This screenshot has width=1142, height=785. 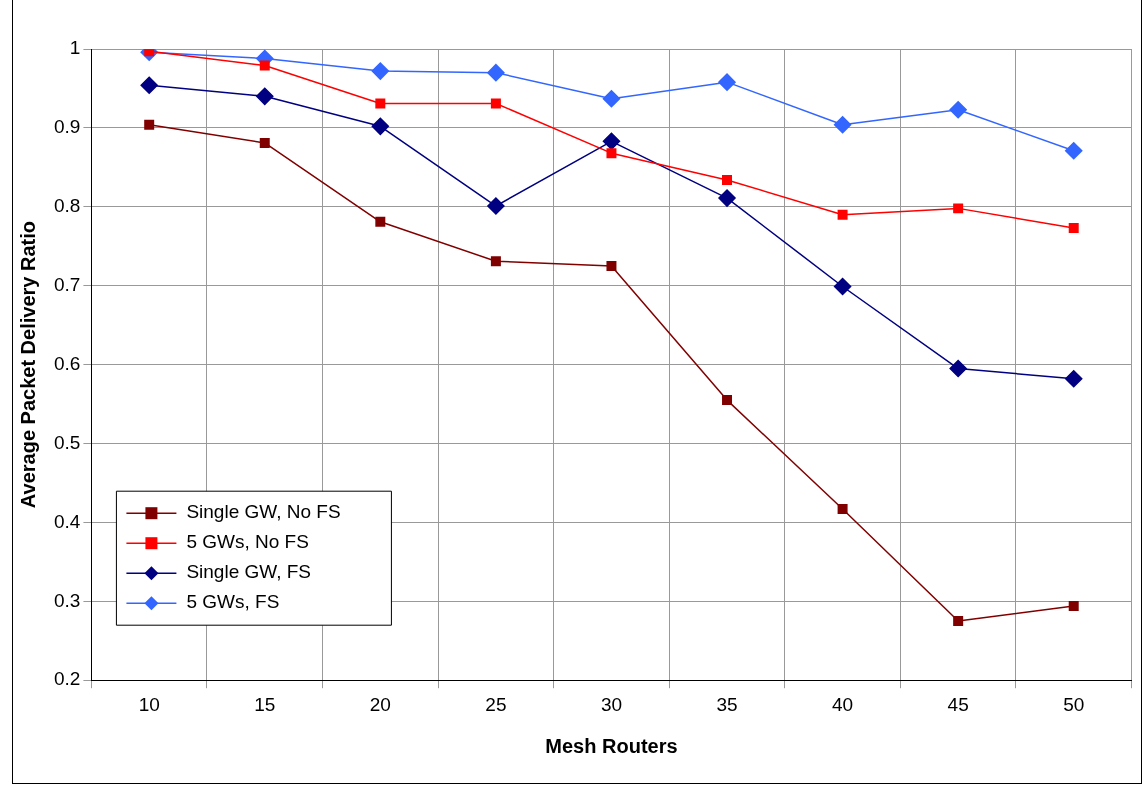 What do you see at coordinates (263, 512) in the screenshot?
I see `legend-label: Single GW, No FS` at bounding box center [263, 512].